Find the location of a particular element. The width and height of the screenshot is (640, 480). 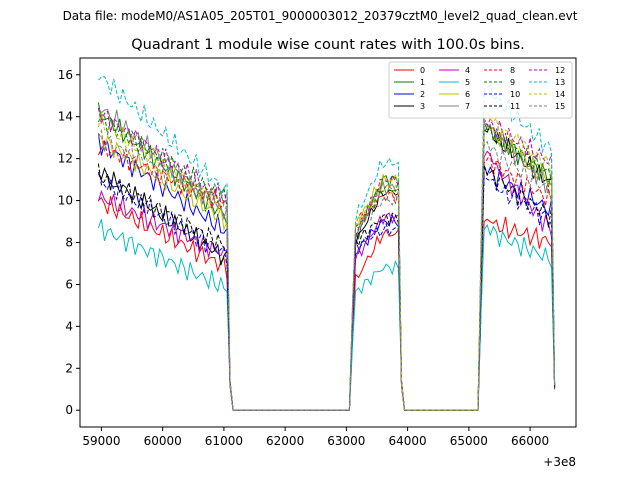

legend-label-6: 6 is located at coordinates (467, 94).